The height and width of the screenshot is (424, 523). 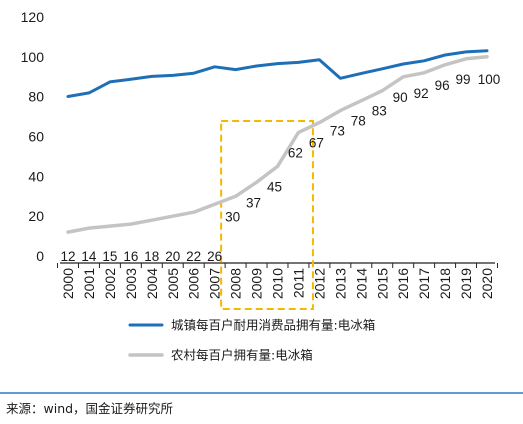 I want to click on y-tick-label: 120, so click(x=33, y=17).